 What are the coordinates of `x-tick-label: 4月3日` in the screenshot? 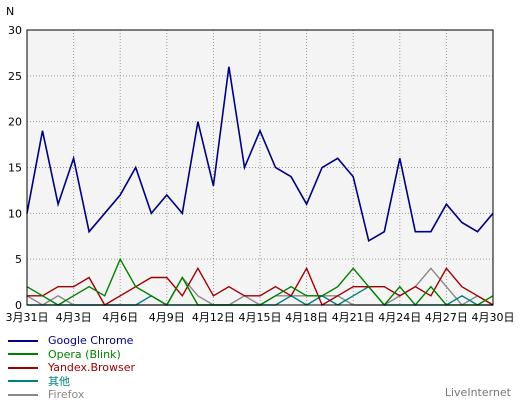 It's located at (74, 317).